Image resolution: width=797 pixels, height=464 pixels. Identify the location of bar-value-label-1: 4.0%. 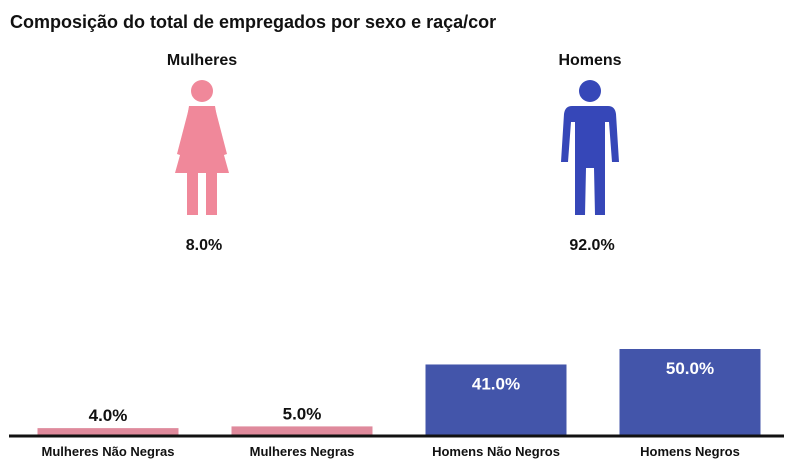
(108, 415).